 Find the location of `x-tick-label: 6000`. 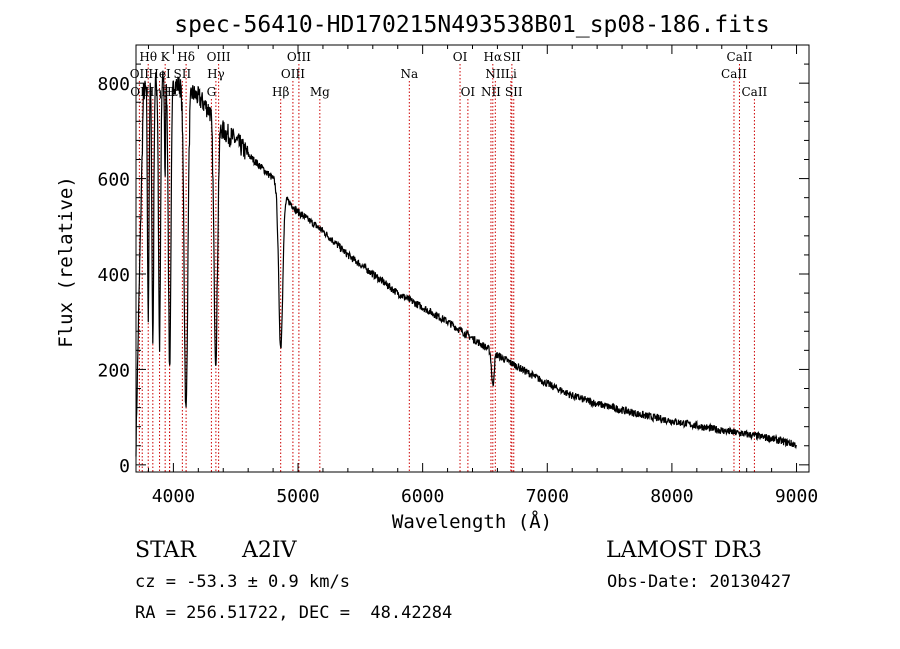

x-tick-label: 6000 is located at coordinates (422, 496).